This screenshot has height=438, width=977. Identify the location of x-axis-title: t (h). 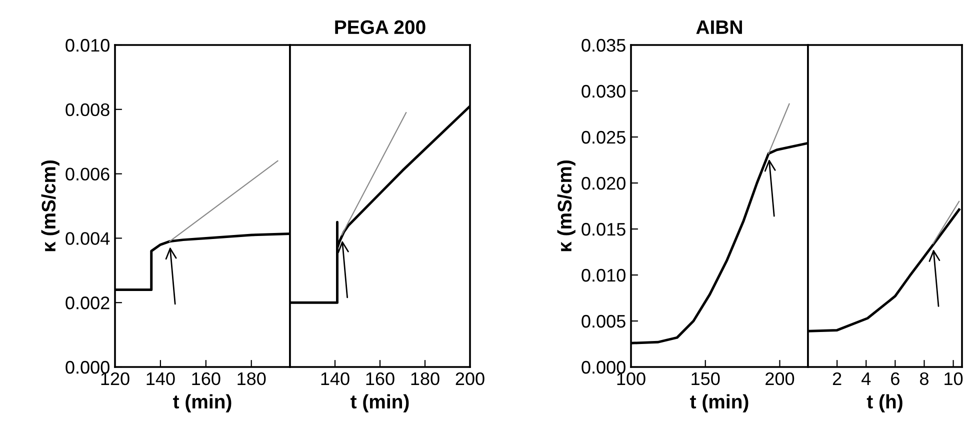
(884, 403).